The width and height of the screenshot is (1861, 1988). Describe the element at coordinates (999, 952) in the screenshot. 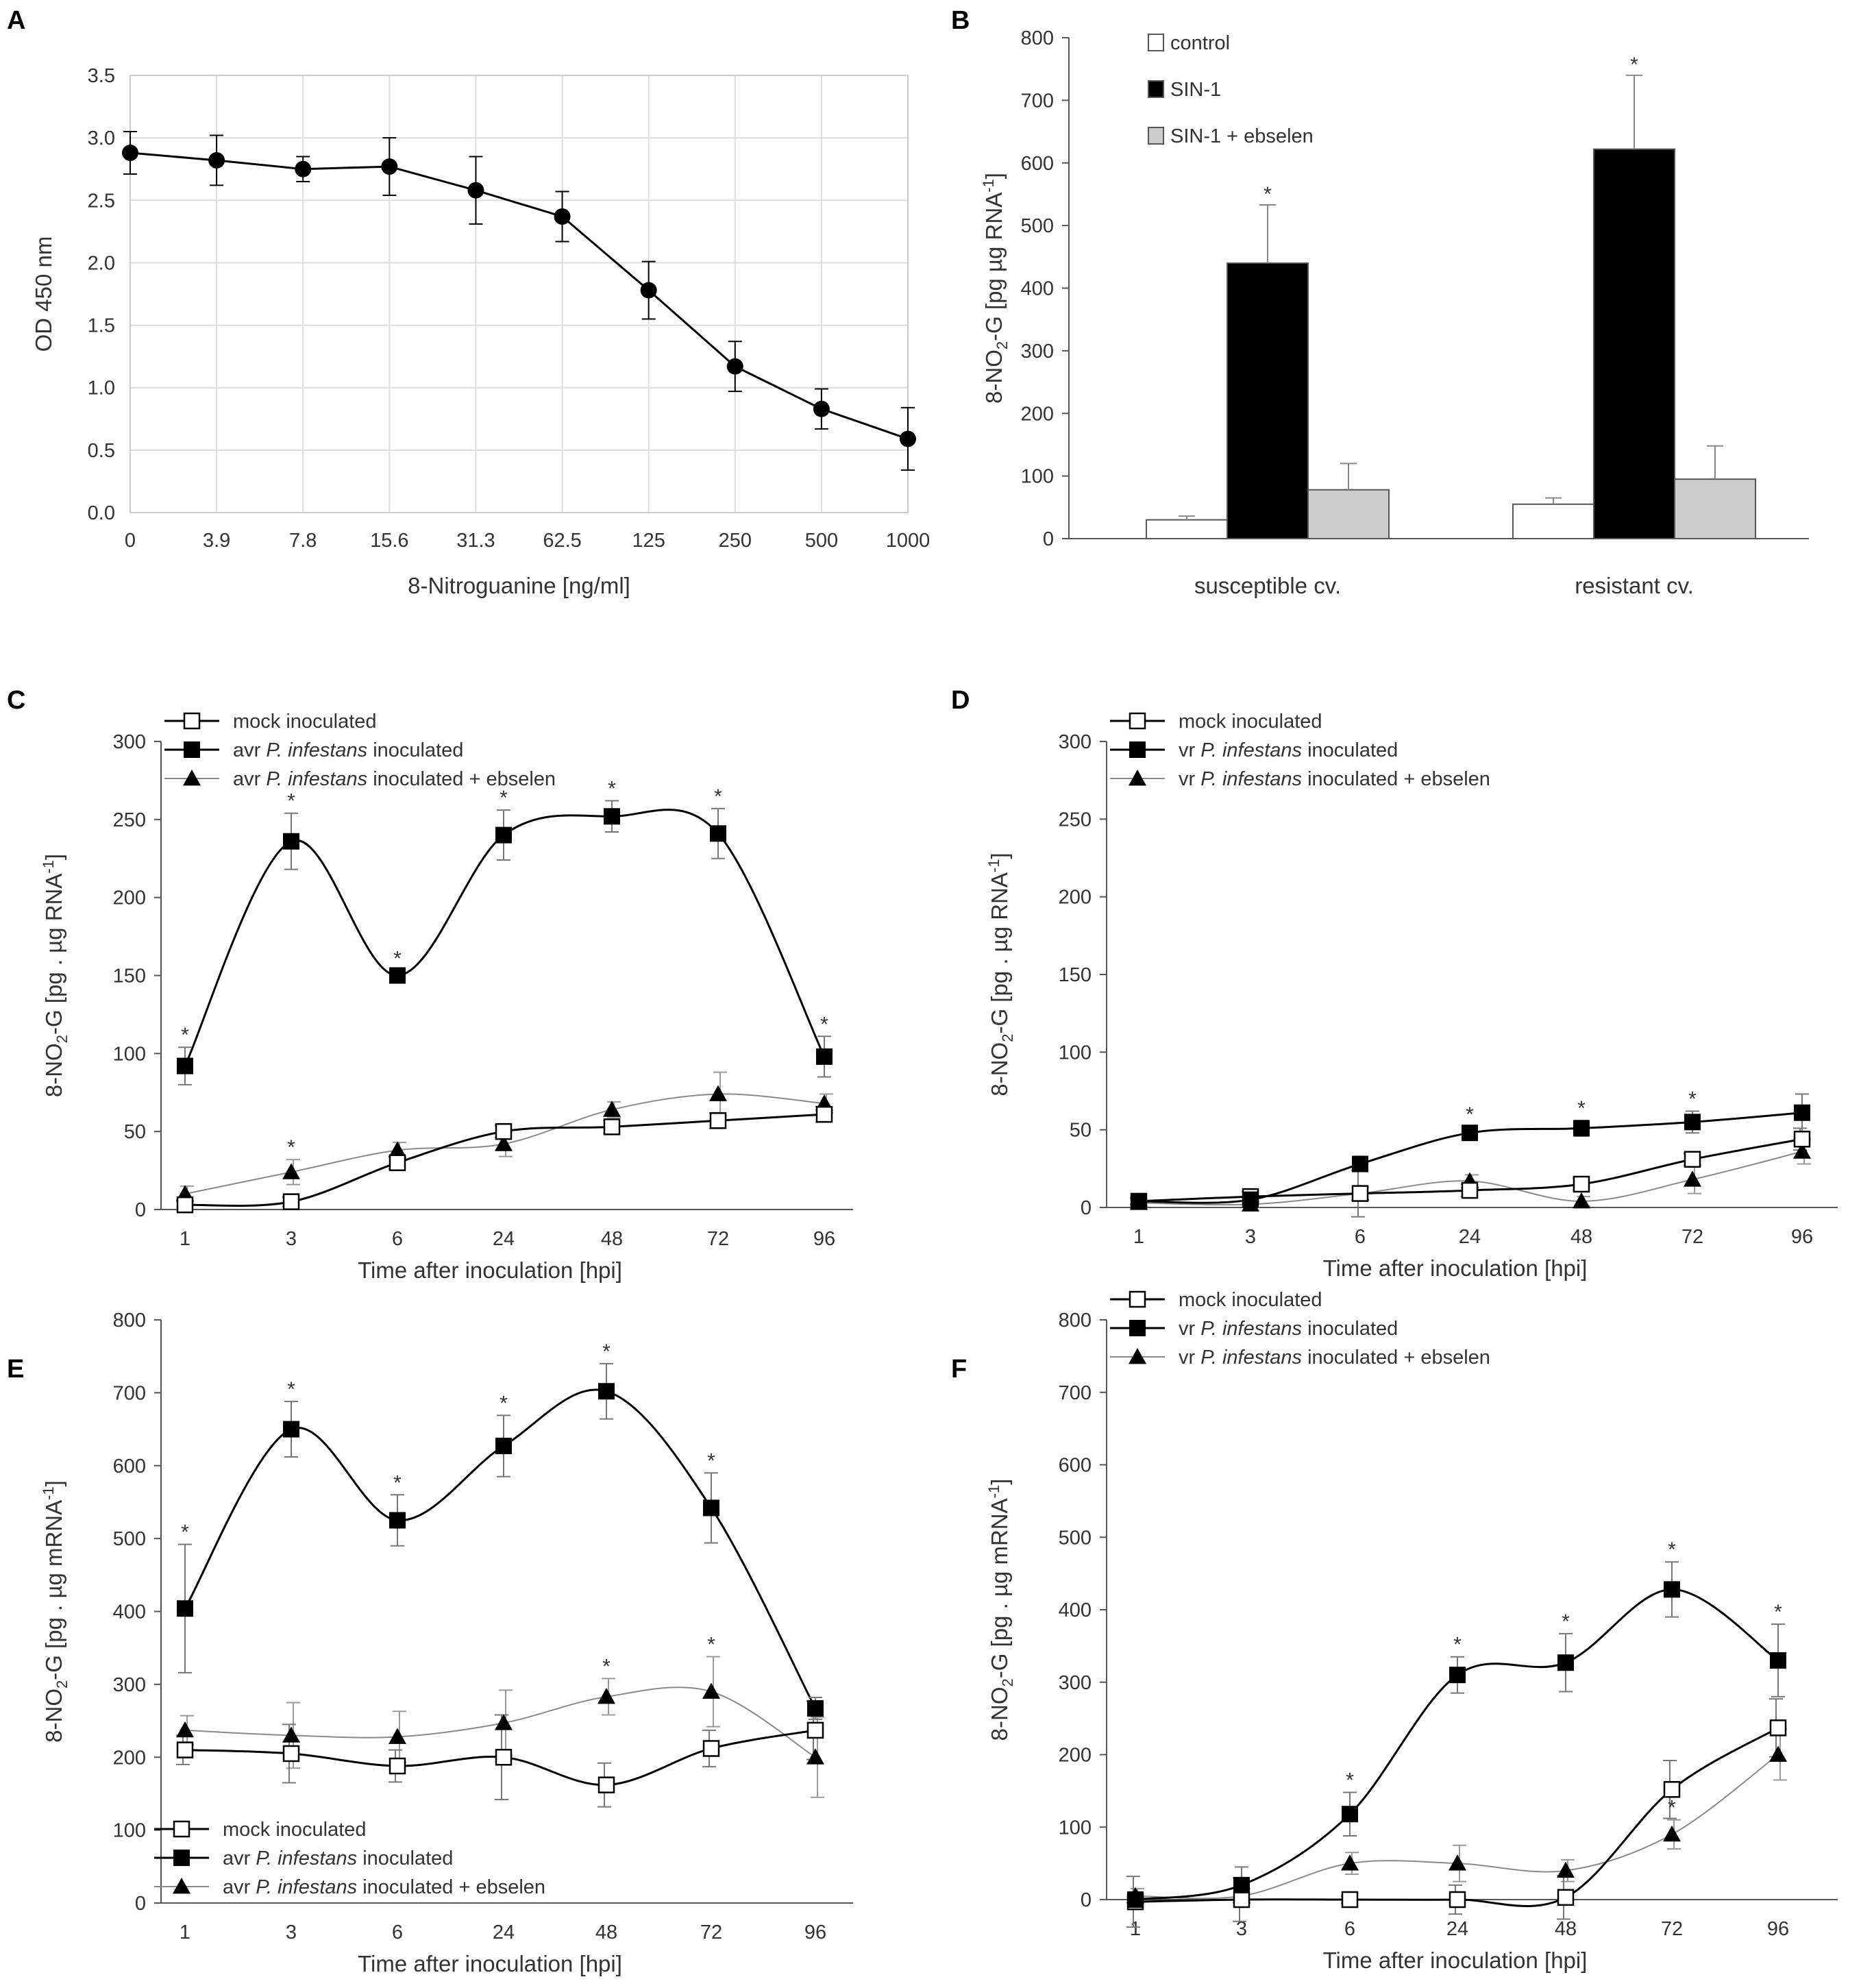

I see `y-axis-label-part: -G [pg . µg RNA` at that location.